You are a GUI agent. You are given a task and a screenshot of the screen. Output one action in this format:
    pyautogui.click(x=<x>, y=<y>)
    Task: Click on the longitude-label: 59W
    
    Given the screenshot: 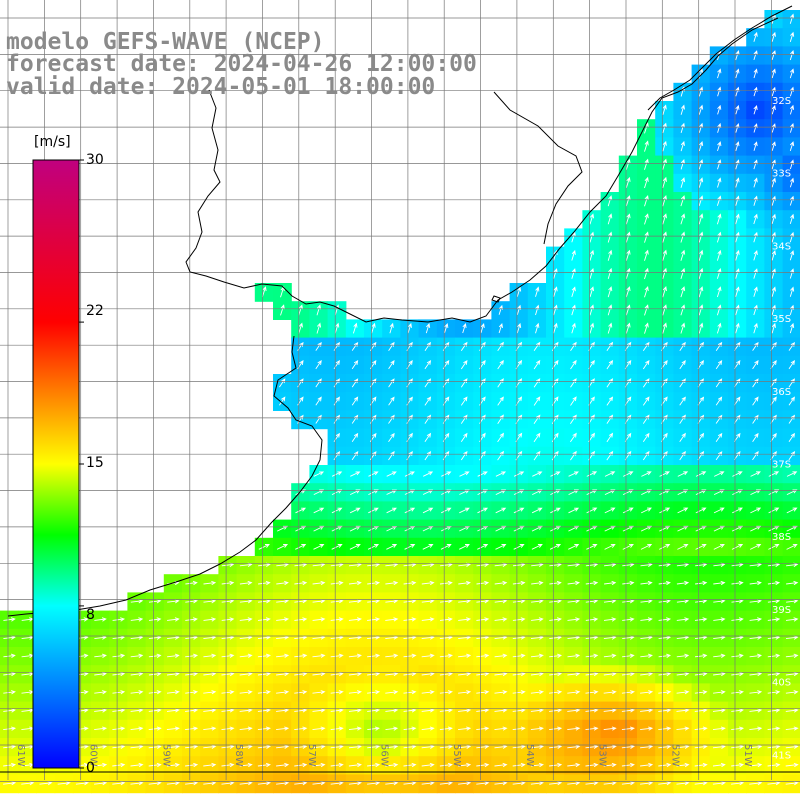 What is the action you would take?
    pyautogui.click(x=165, y=755)
    